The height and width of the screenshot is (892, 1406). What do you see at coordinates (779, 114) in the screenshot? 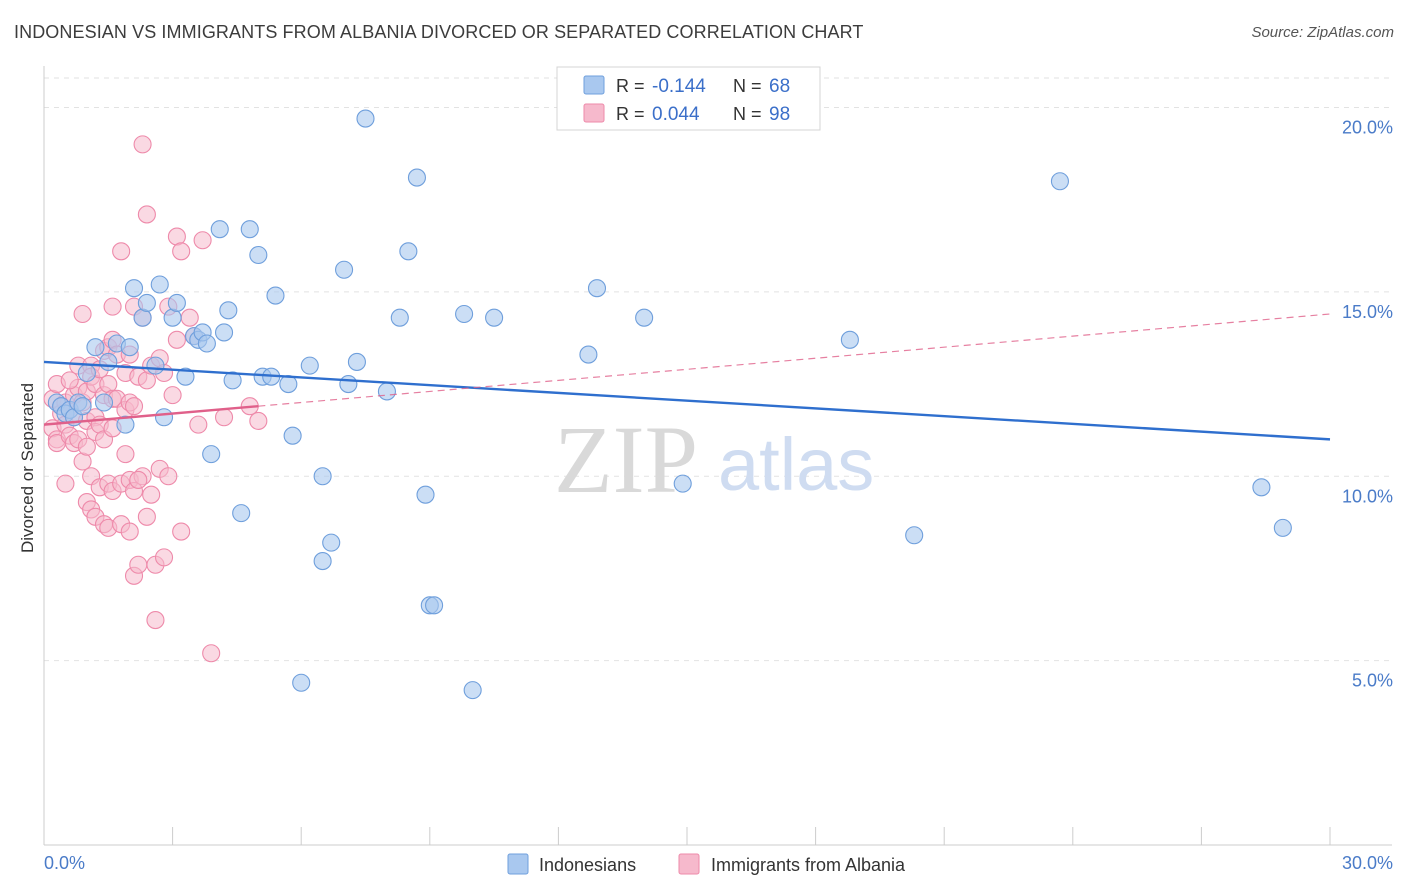
I see `legend-n-value-2: 98` at bounding box center [779, 114].